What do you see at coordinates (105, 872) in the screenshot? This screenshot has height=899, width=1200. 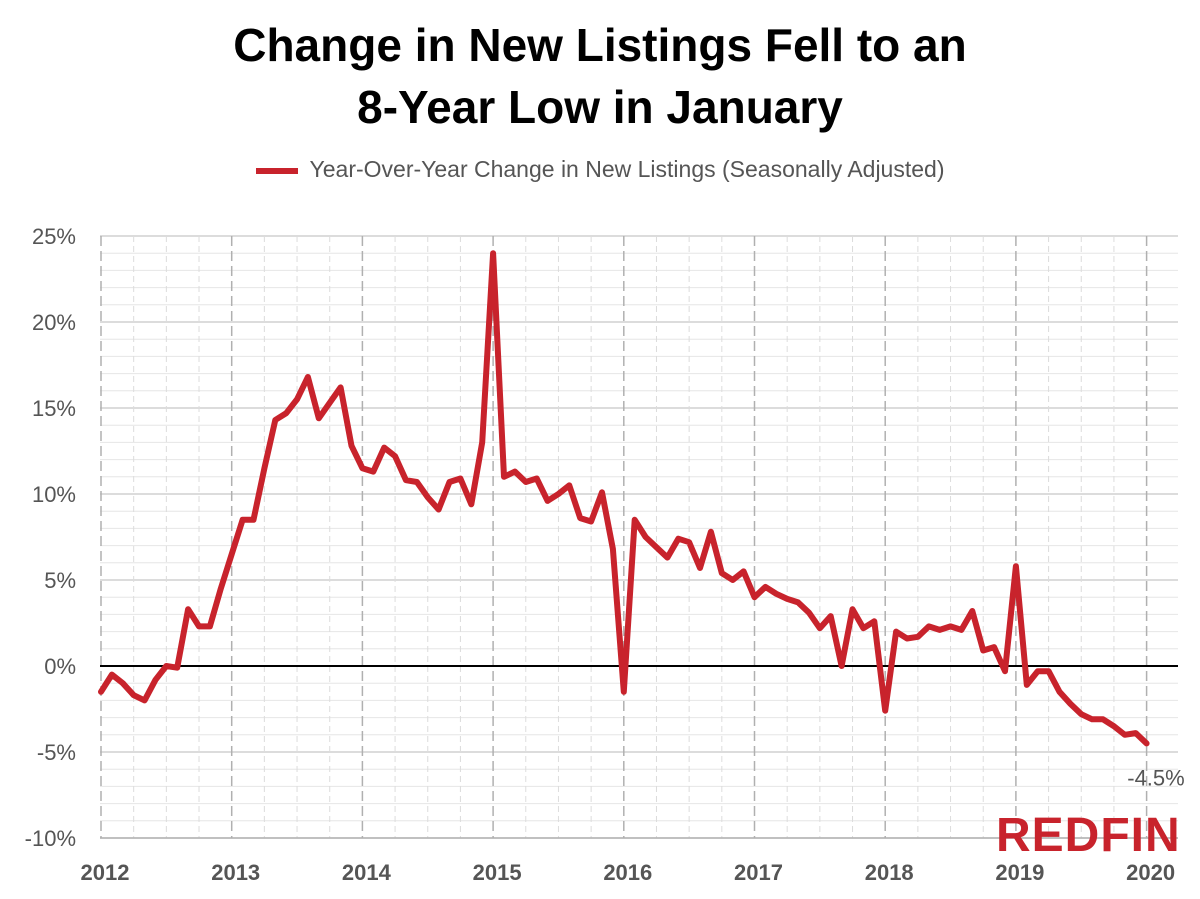 I see `x-tick-label: 2012` at bounding box center [105, 872].